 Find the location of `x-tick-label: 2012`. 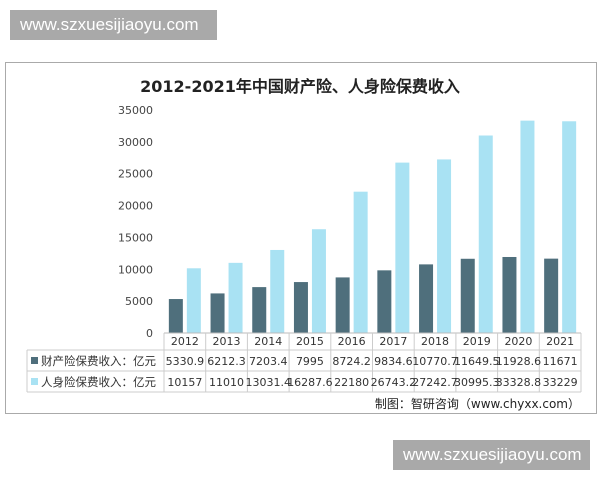

x-tick-label: 2012 is located at coordinates (185, 341).